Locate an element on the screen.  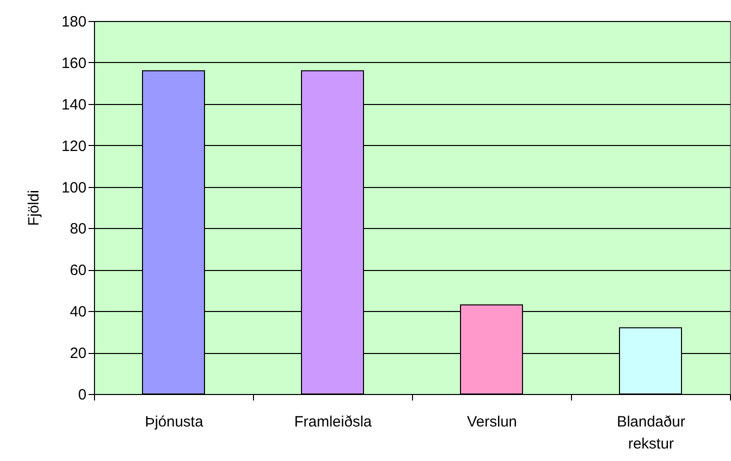
y-tick-label: 180 is located at coordinates (73, 22).